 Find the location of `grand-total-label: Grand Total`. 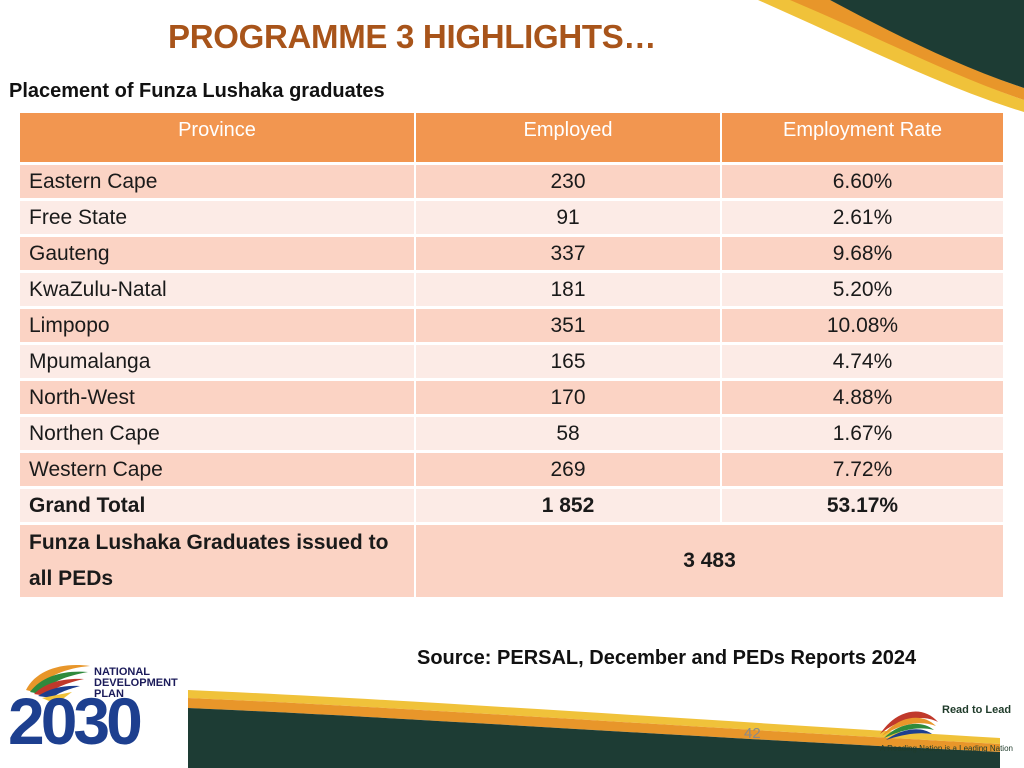

grand-total-label: Grand Total is located at coordinates (217, 505).